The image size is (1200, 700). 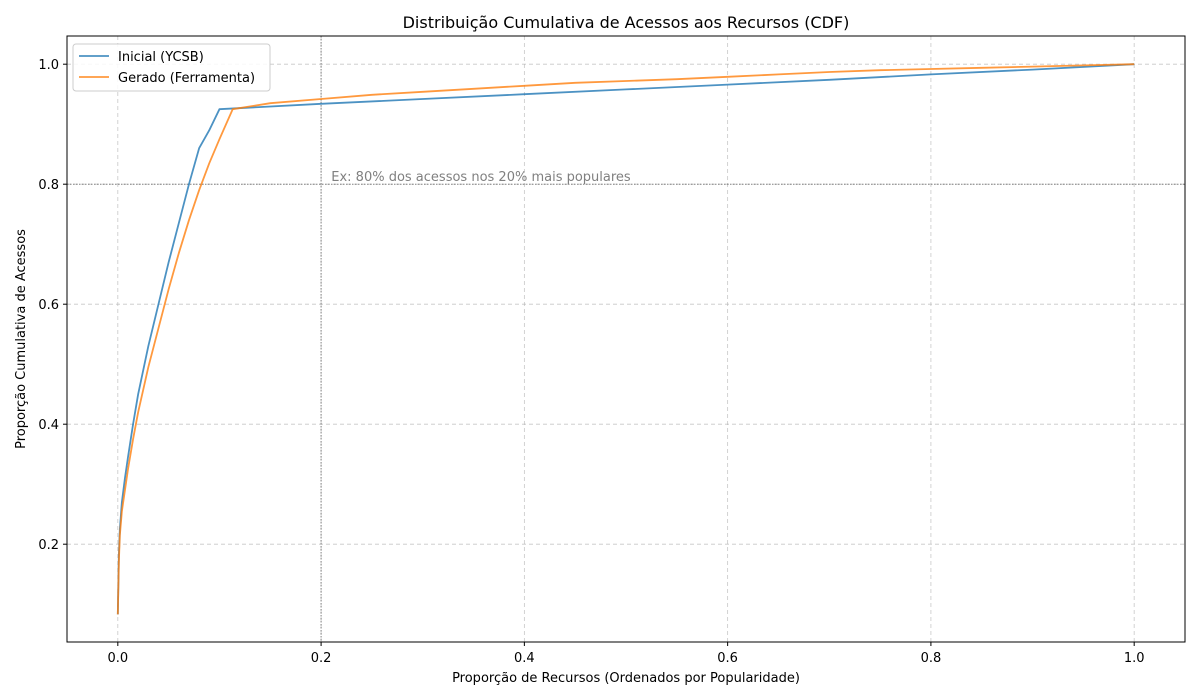 I want to click on y-tick-label: 0.2, so click(x=48, y=545).